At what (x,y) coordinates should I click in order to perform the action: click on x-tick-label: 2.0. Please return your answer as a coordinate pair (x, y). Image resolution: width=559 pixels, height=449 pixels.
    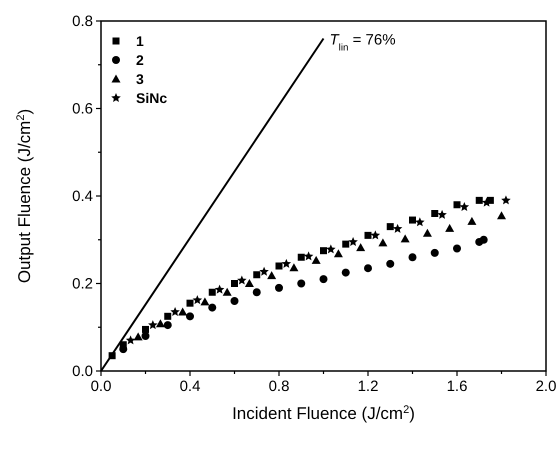
    Looking at the image, I should click on (546, 386).